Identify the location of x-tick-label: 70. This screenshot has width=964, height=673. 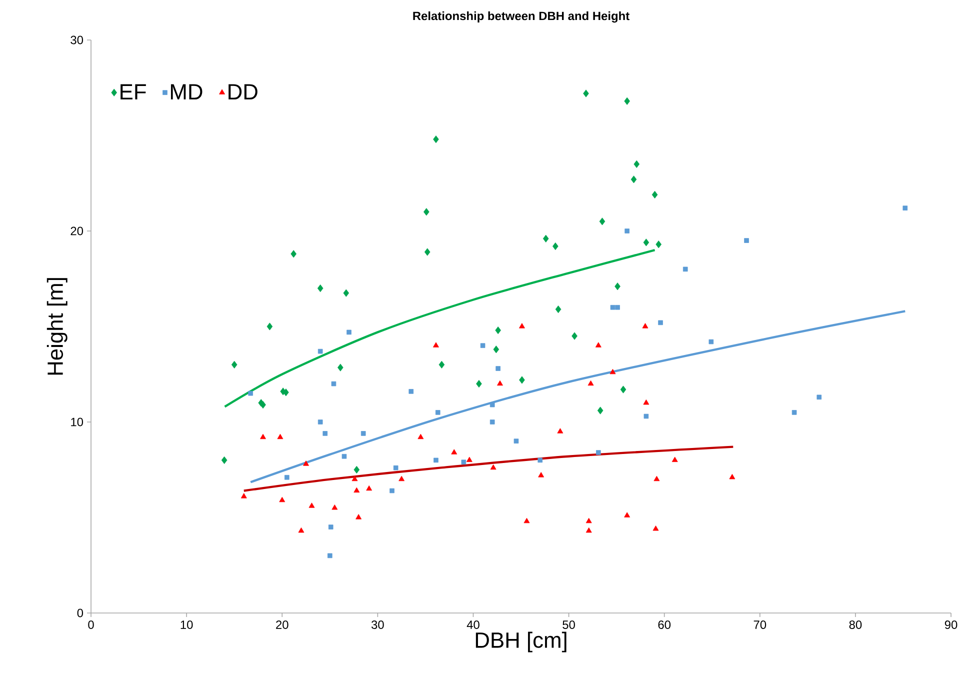
(760, 624).